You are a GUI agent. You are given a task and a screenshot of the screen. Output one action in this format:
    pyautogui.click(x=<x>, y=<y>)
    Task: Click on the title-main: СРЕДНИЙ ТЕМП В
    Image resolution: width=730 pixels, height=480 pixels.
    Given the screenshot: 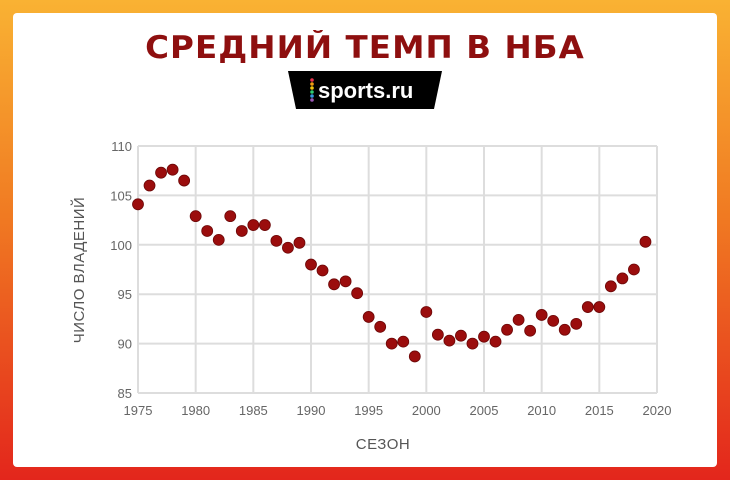 What is the action you would take?
    pyautogui.click(x=319, y=48)
    